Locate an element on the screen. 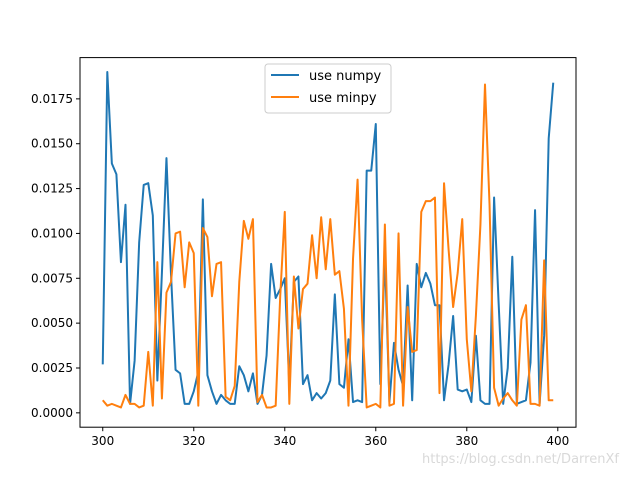 The width and height of the screenshot is (640, 480). watermark: https://blog.csdn.net/DarrenXf is located at coordinates (520, 459).